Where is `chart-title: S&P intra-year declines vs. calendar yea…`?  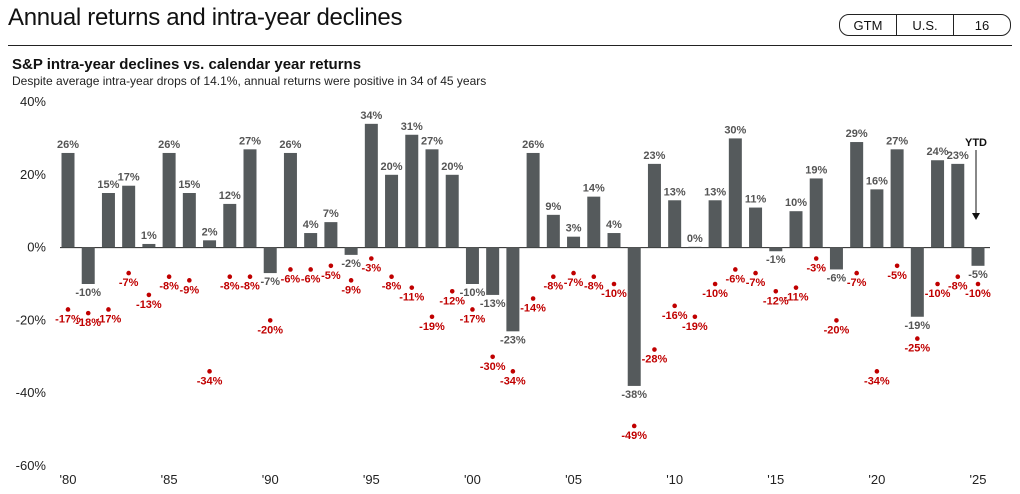
chart-title: S&P intra-year declines vs. calendar yea… is located at coordinates (187, 64).